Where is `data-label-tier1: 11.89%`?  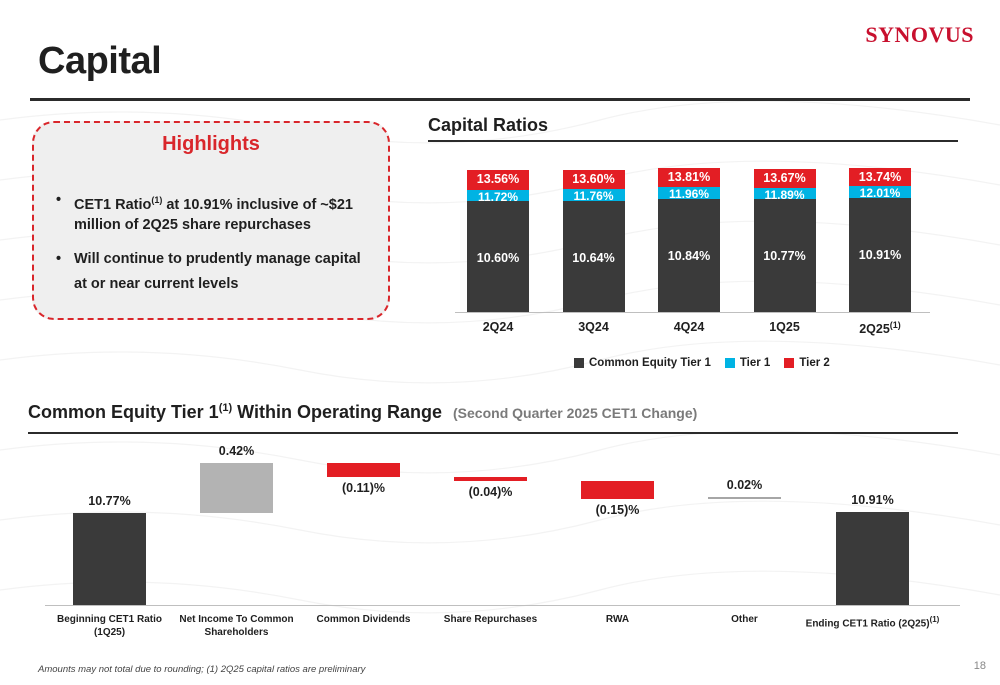 data-label-tier1: 11.89% is located at coordinates (784, 194).